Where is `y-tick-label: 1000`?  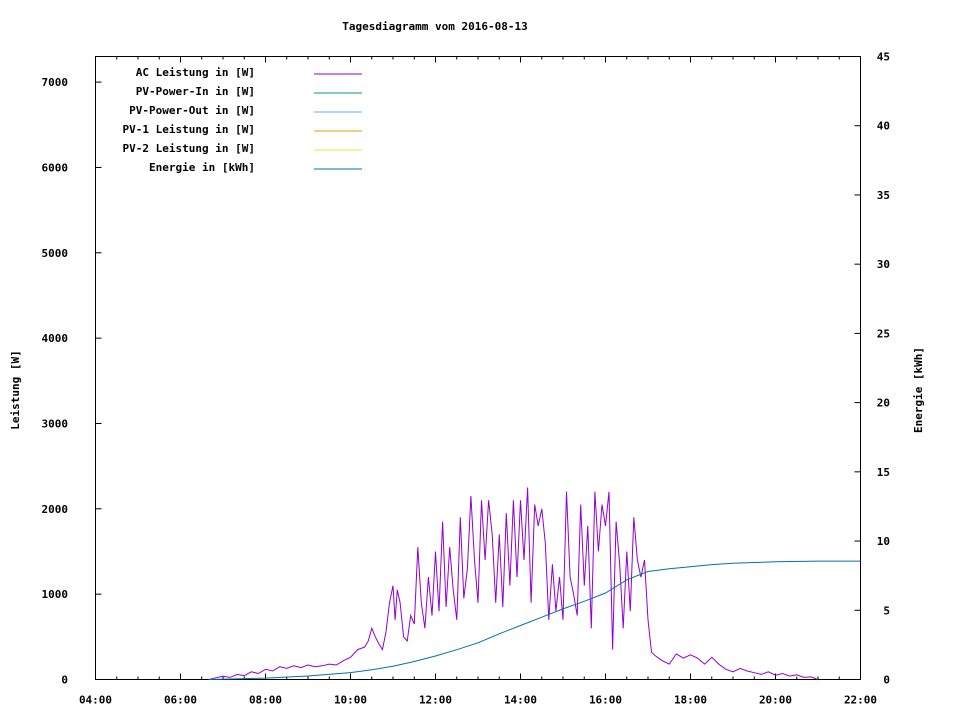
y-tick-label: 1000 is located at coordinates (55, 594).